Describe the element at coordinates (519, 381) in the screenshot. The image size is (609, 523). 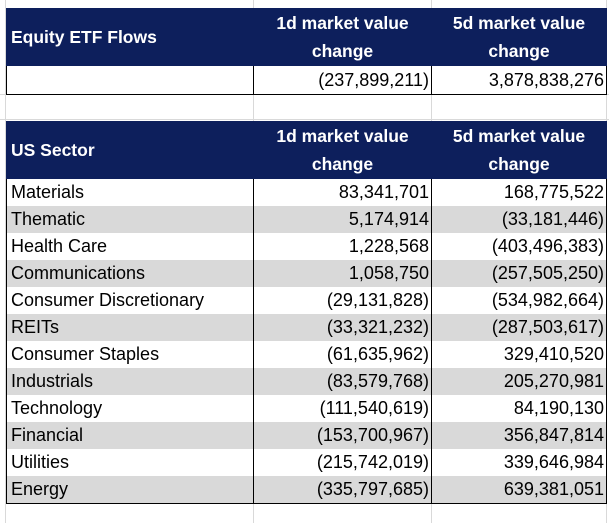
I see `value-5d: 205,270,981` at that location.